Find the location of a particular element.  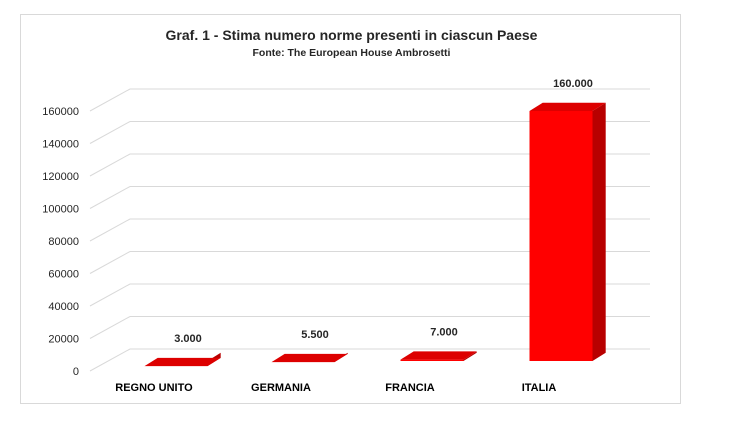

y-tick-label: 120000 is located at coordinates (60, 177).